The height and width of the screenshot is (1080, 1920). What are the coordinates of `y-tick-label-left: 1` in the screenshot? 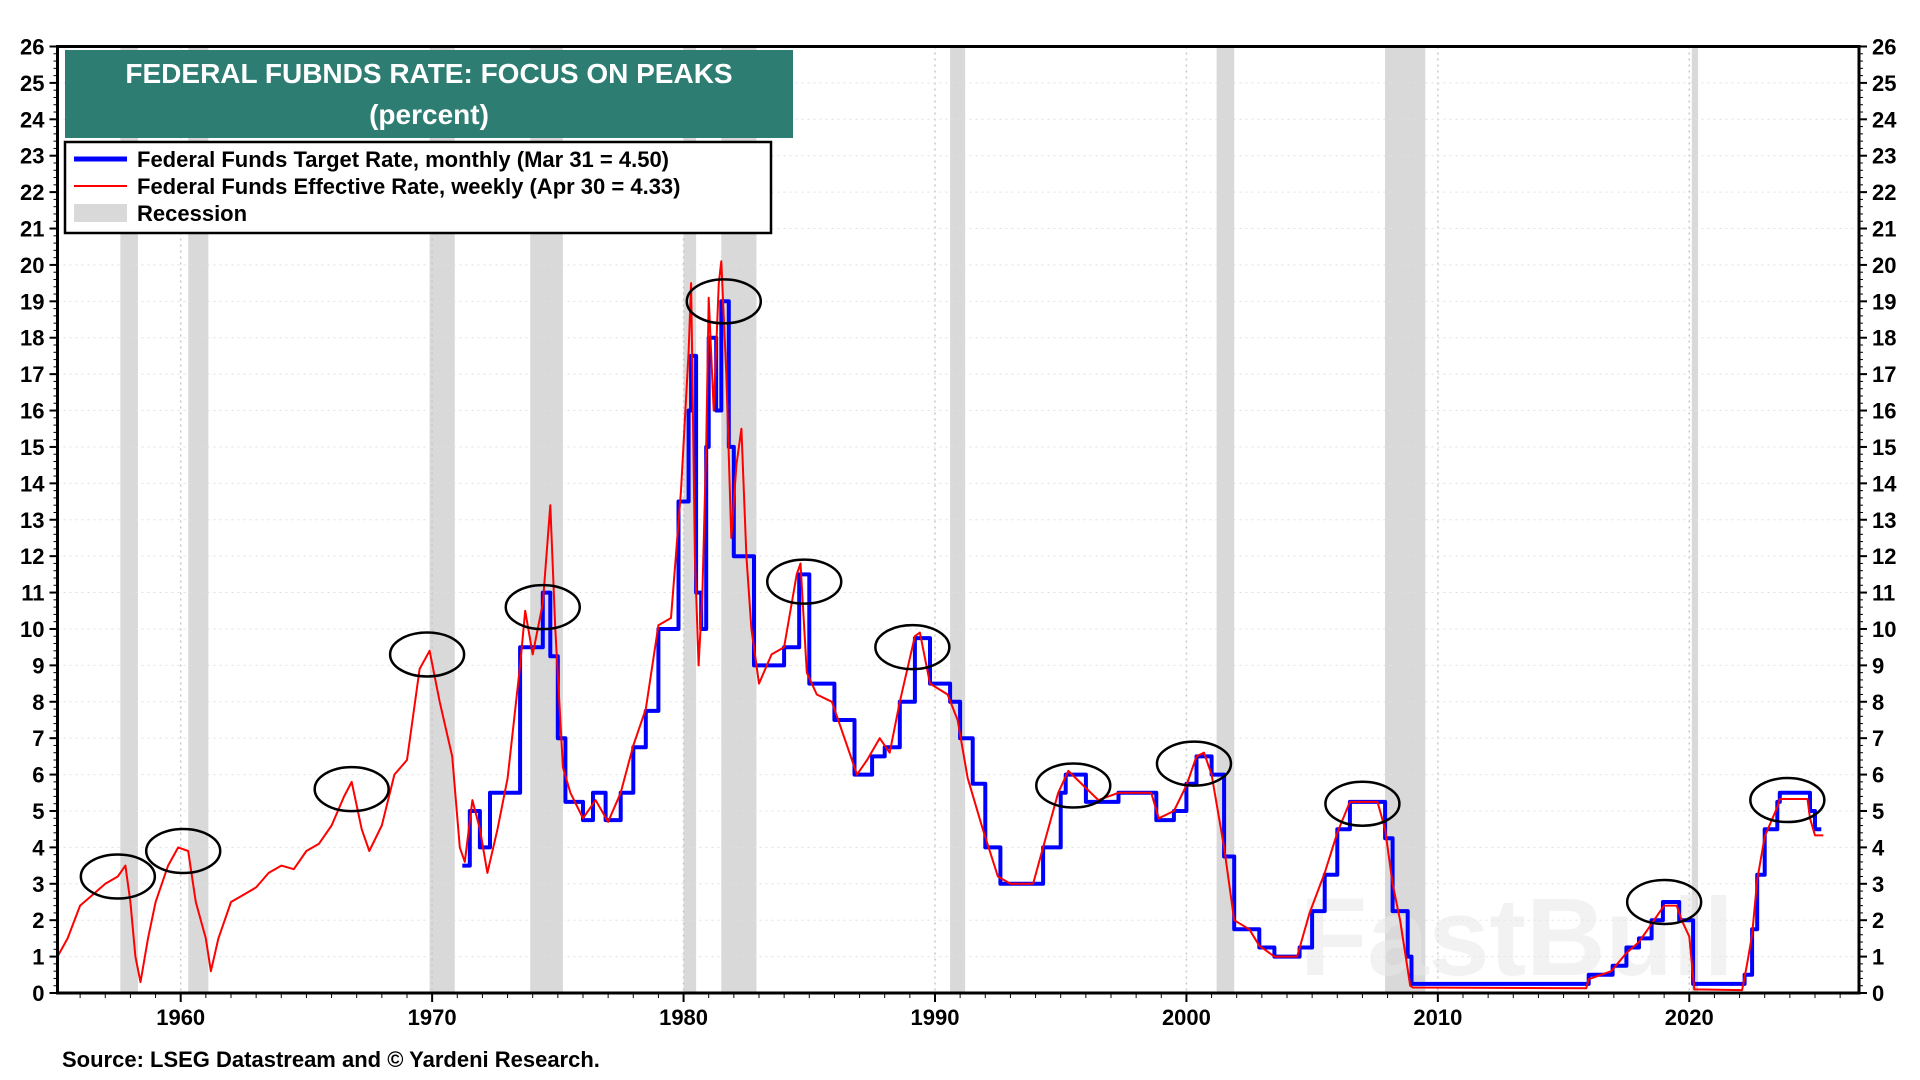 It's located at (38, 957).